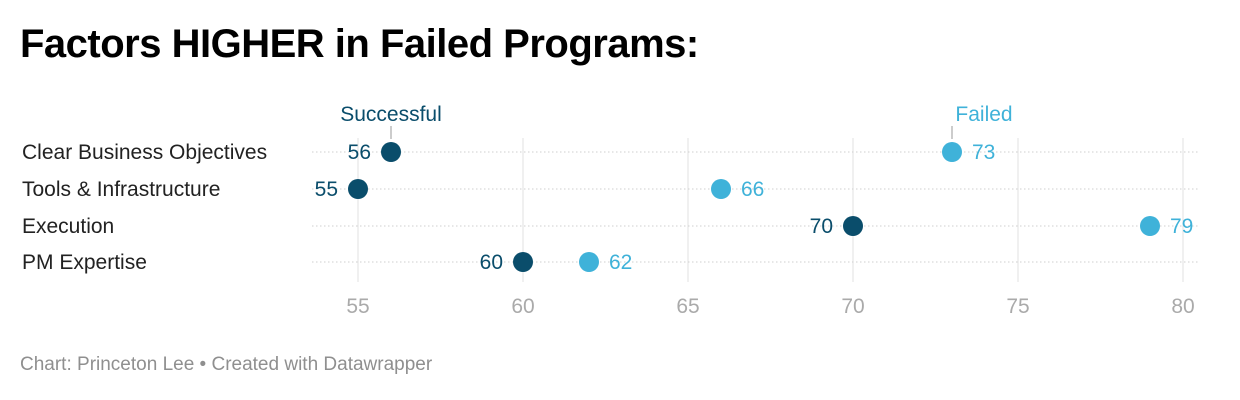  What do you see at coordinates (752, 189) in the screenshot?
I see `value-label-failed: 66` at bounding box center [752, 189].